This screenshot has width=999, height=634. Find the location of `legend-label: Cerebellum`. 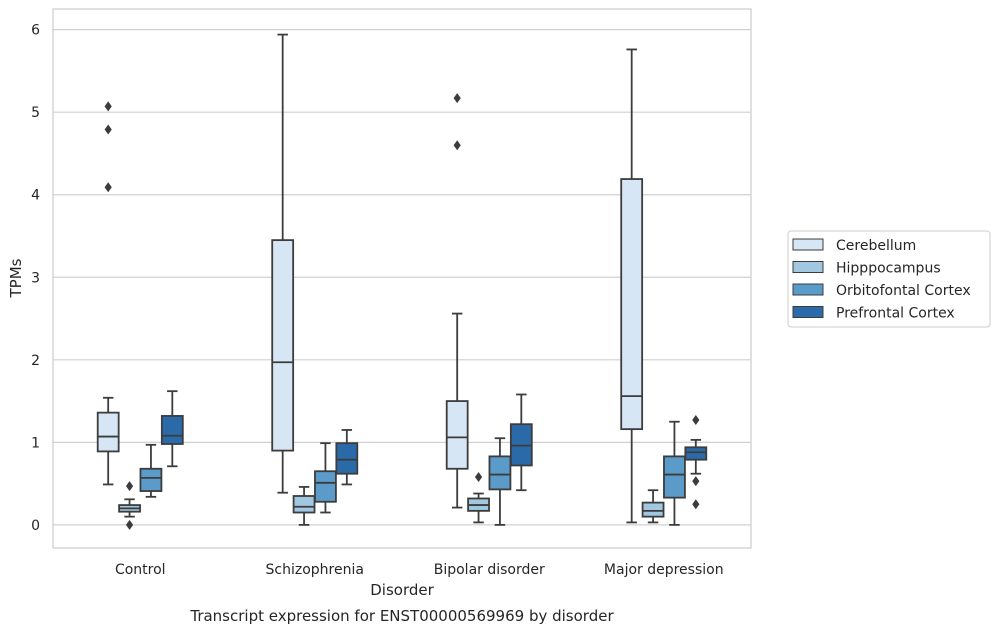

legend-label: Cerebellum is located at coordinates (876, 246).